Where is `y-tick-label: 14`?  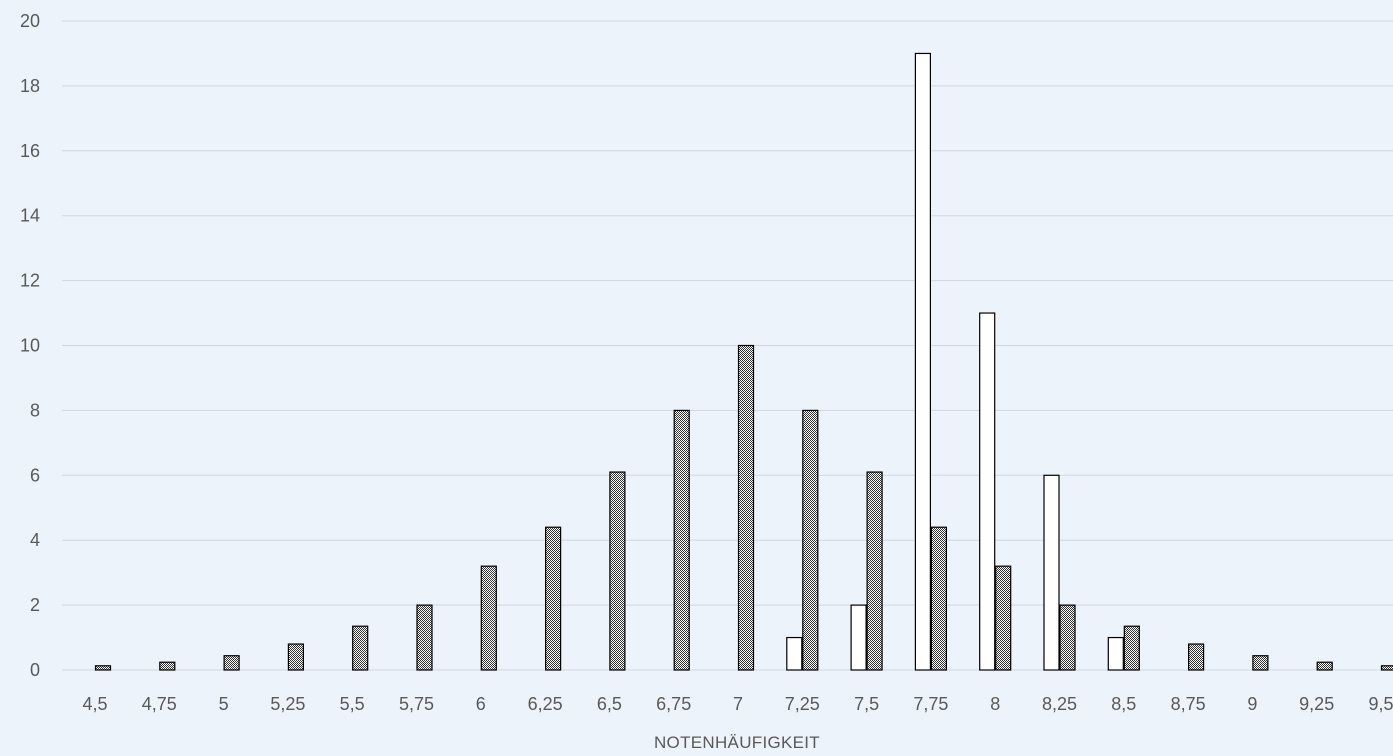
y-tick-label: 14 is located at coordinates (30, 216).